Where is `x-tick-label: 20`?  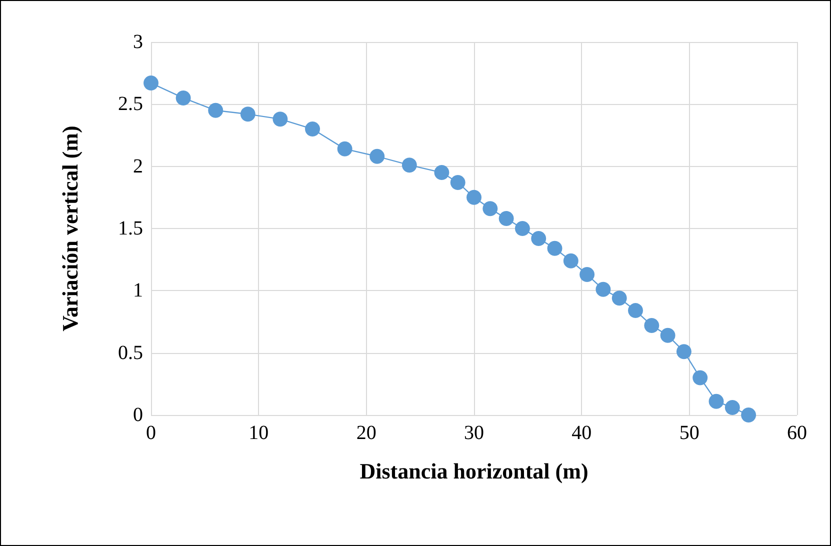
x-tick-label: 20 is located at coordinates (366, 433).